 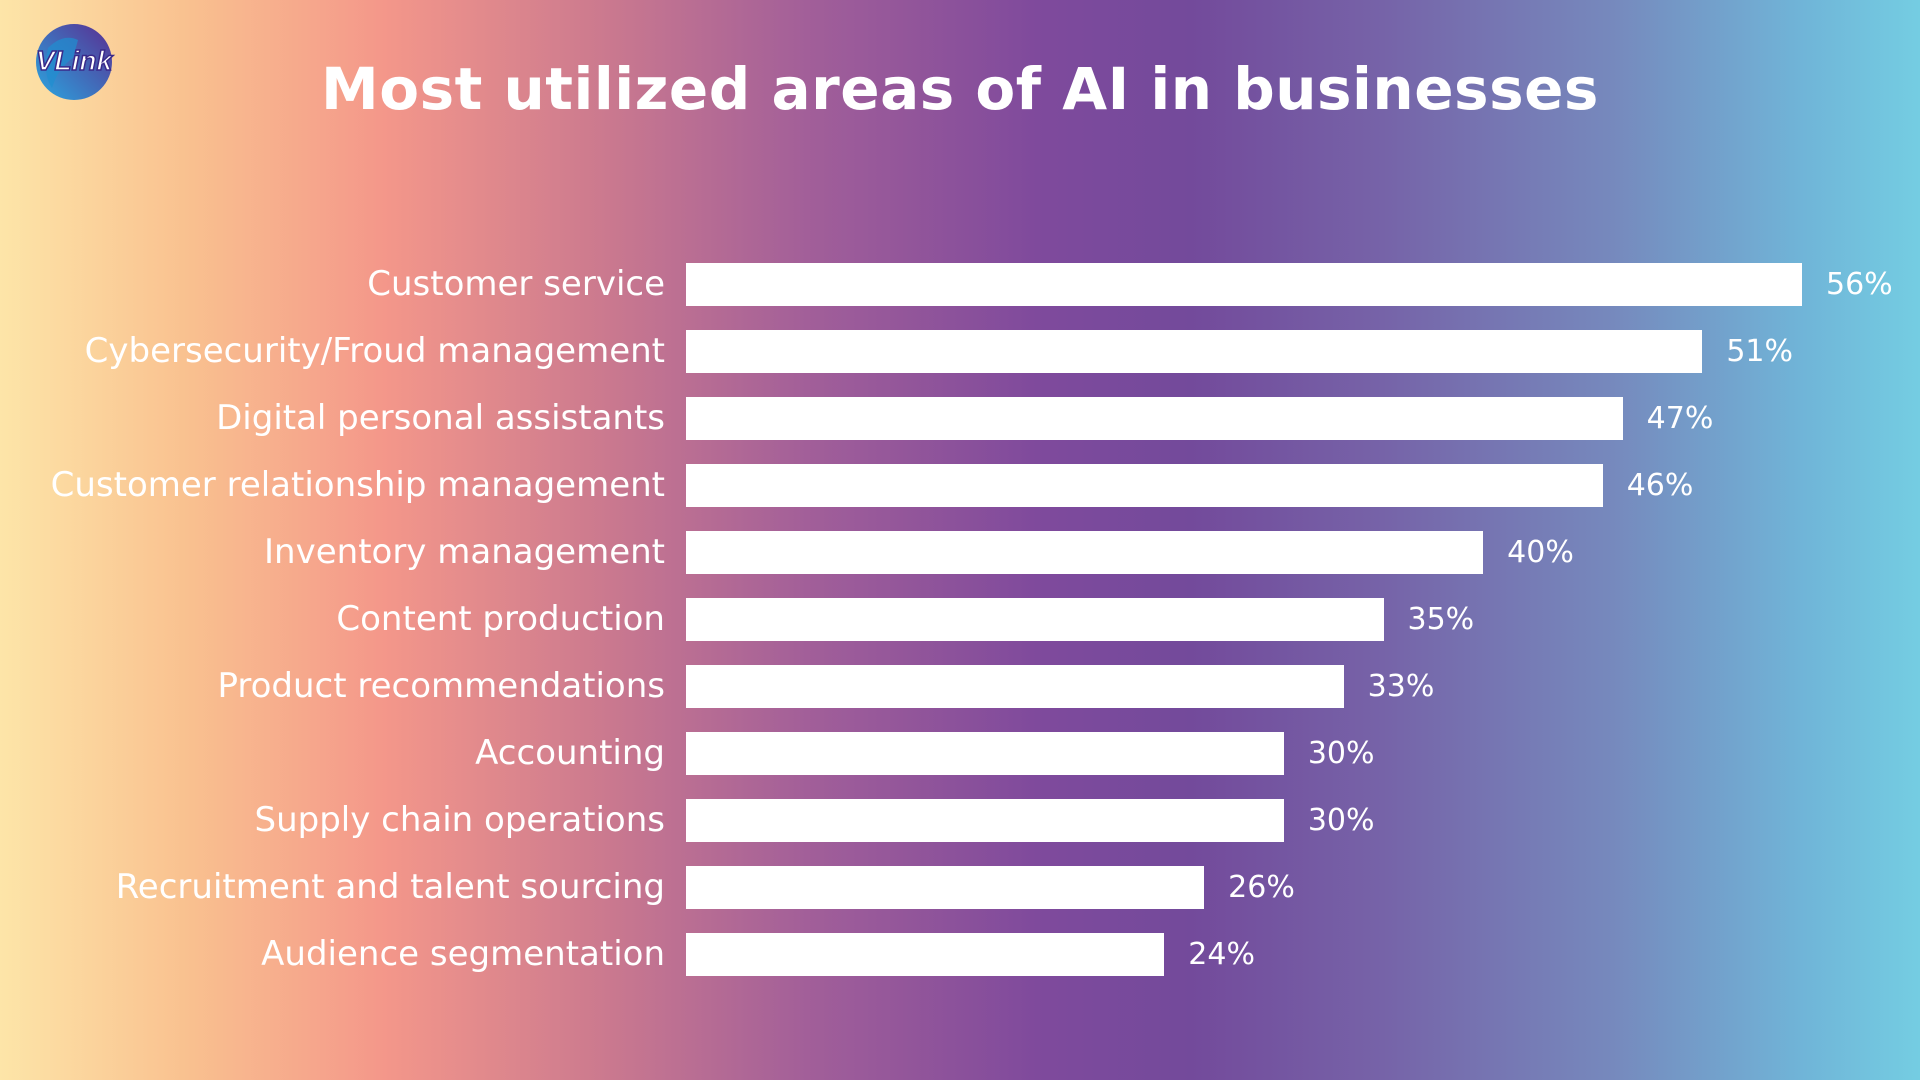 What do you see at coordinates (463, 954) in the screenshot?
I see `category-label: Audience segmentation` at bounding box center [463, 954].